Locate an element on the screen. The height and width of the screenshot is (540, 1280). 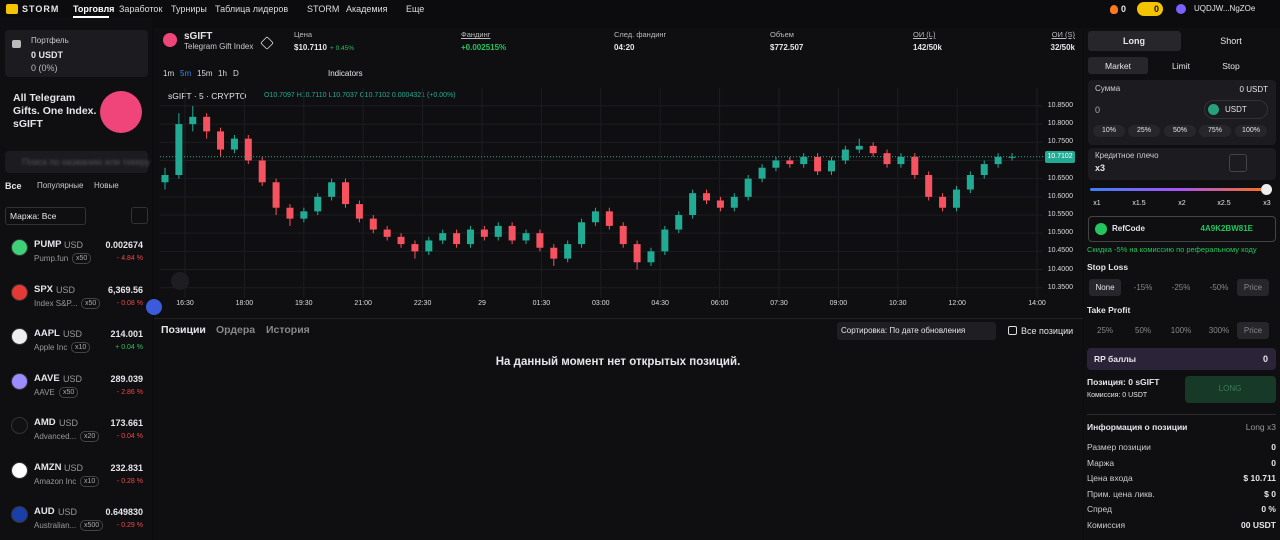
sl-option: -25% is located at coordinates (1181, 287).